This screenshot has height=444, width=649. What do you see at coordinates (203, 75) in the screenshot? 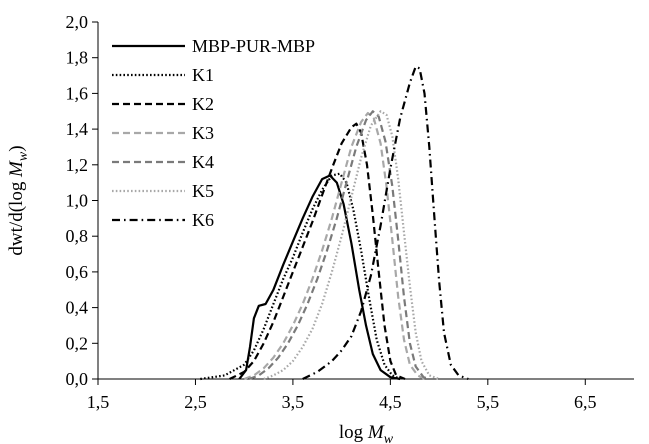
I see `legend-label: K1` at bounding box center [203, 75].